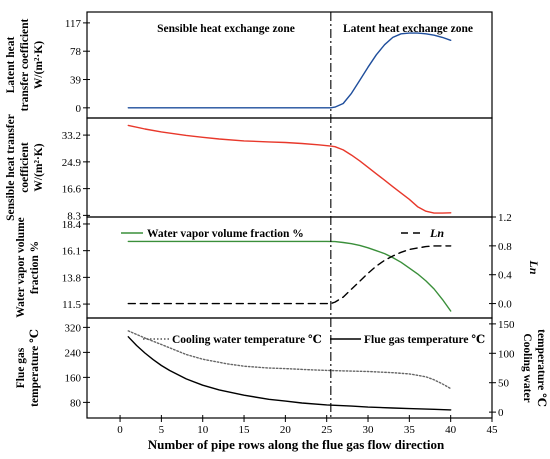 The width and height of the screenshot is (550, 459). Describe the element at coordinates (76, 81) in the screenshot. I see `left-tick-label-latent-1: 39` at that location.